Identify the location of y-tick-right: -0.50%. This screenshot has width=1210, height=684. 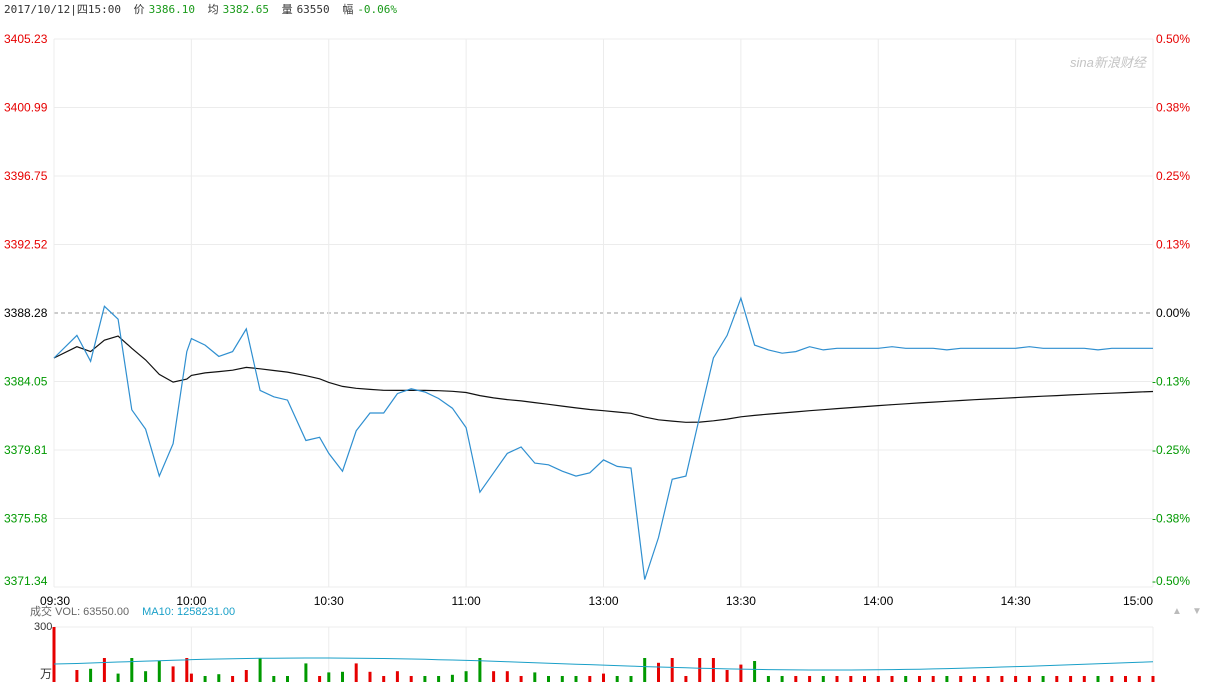
(1171, 581).